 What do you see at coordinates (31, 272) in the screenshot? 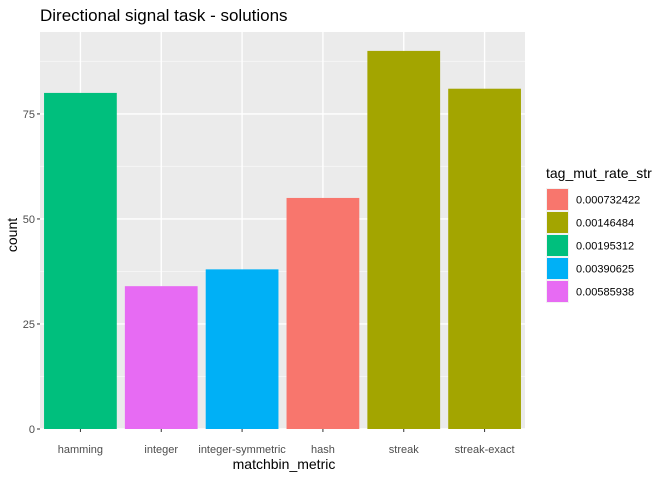
I see `y-axis: 0 25 50 75` at bounding box center [31, 272].